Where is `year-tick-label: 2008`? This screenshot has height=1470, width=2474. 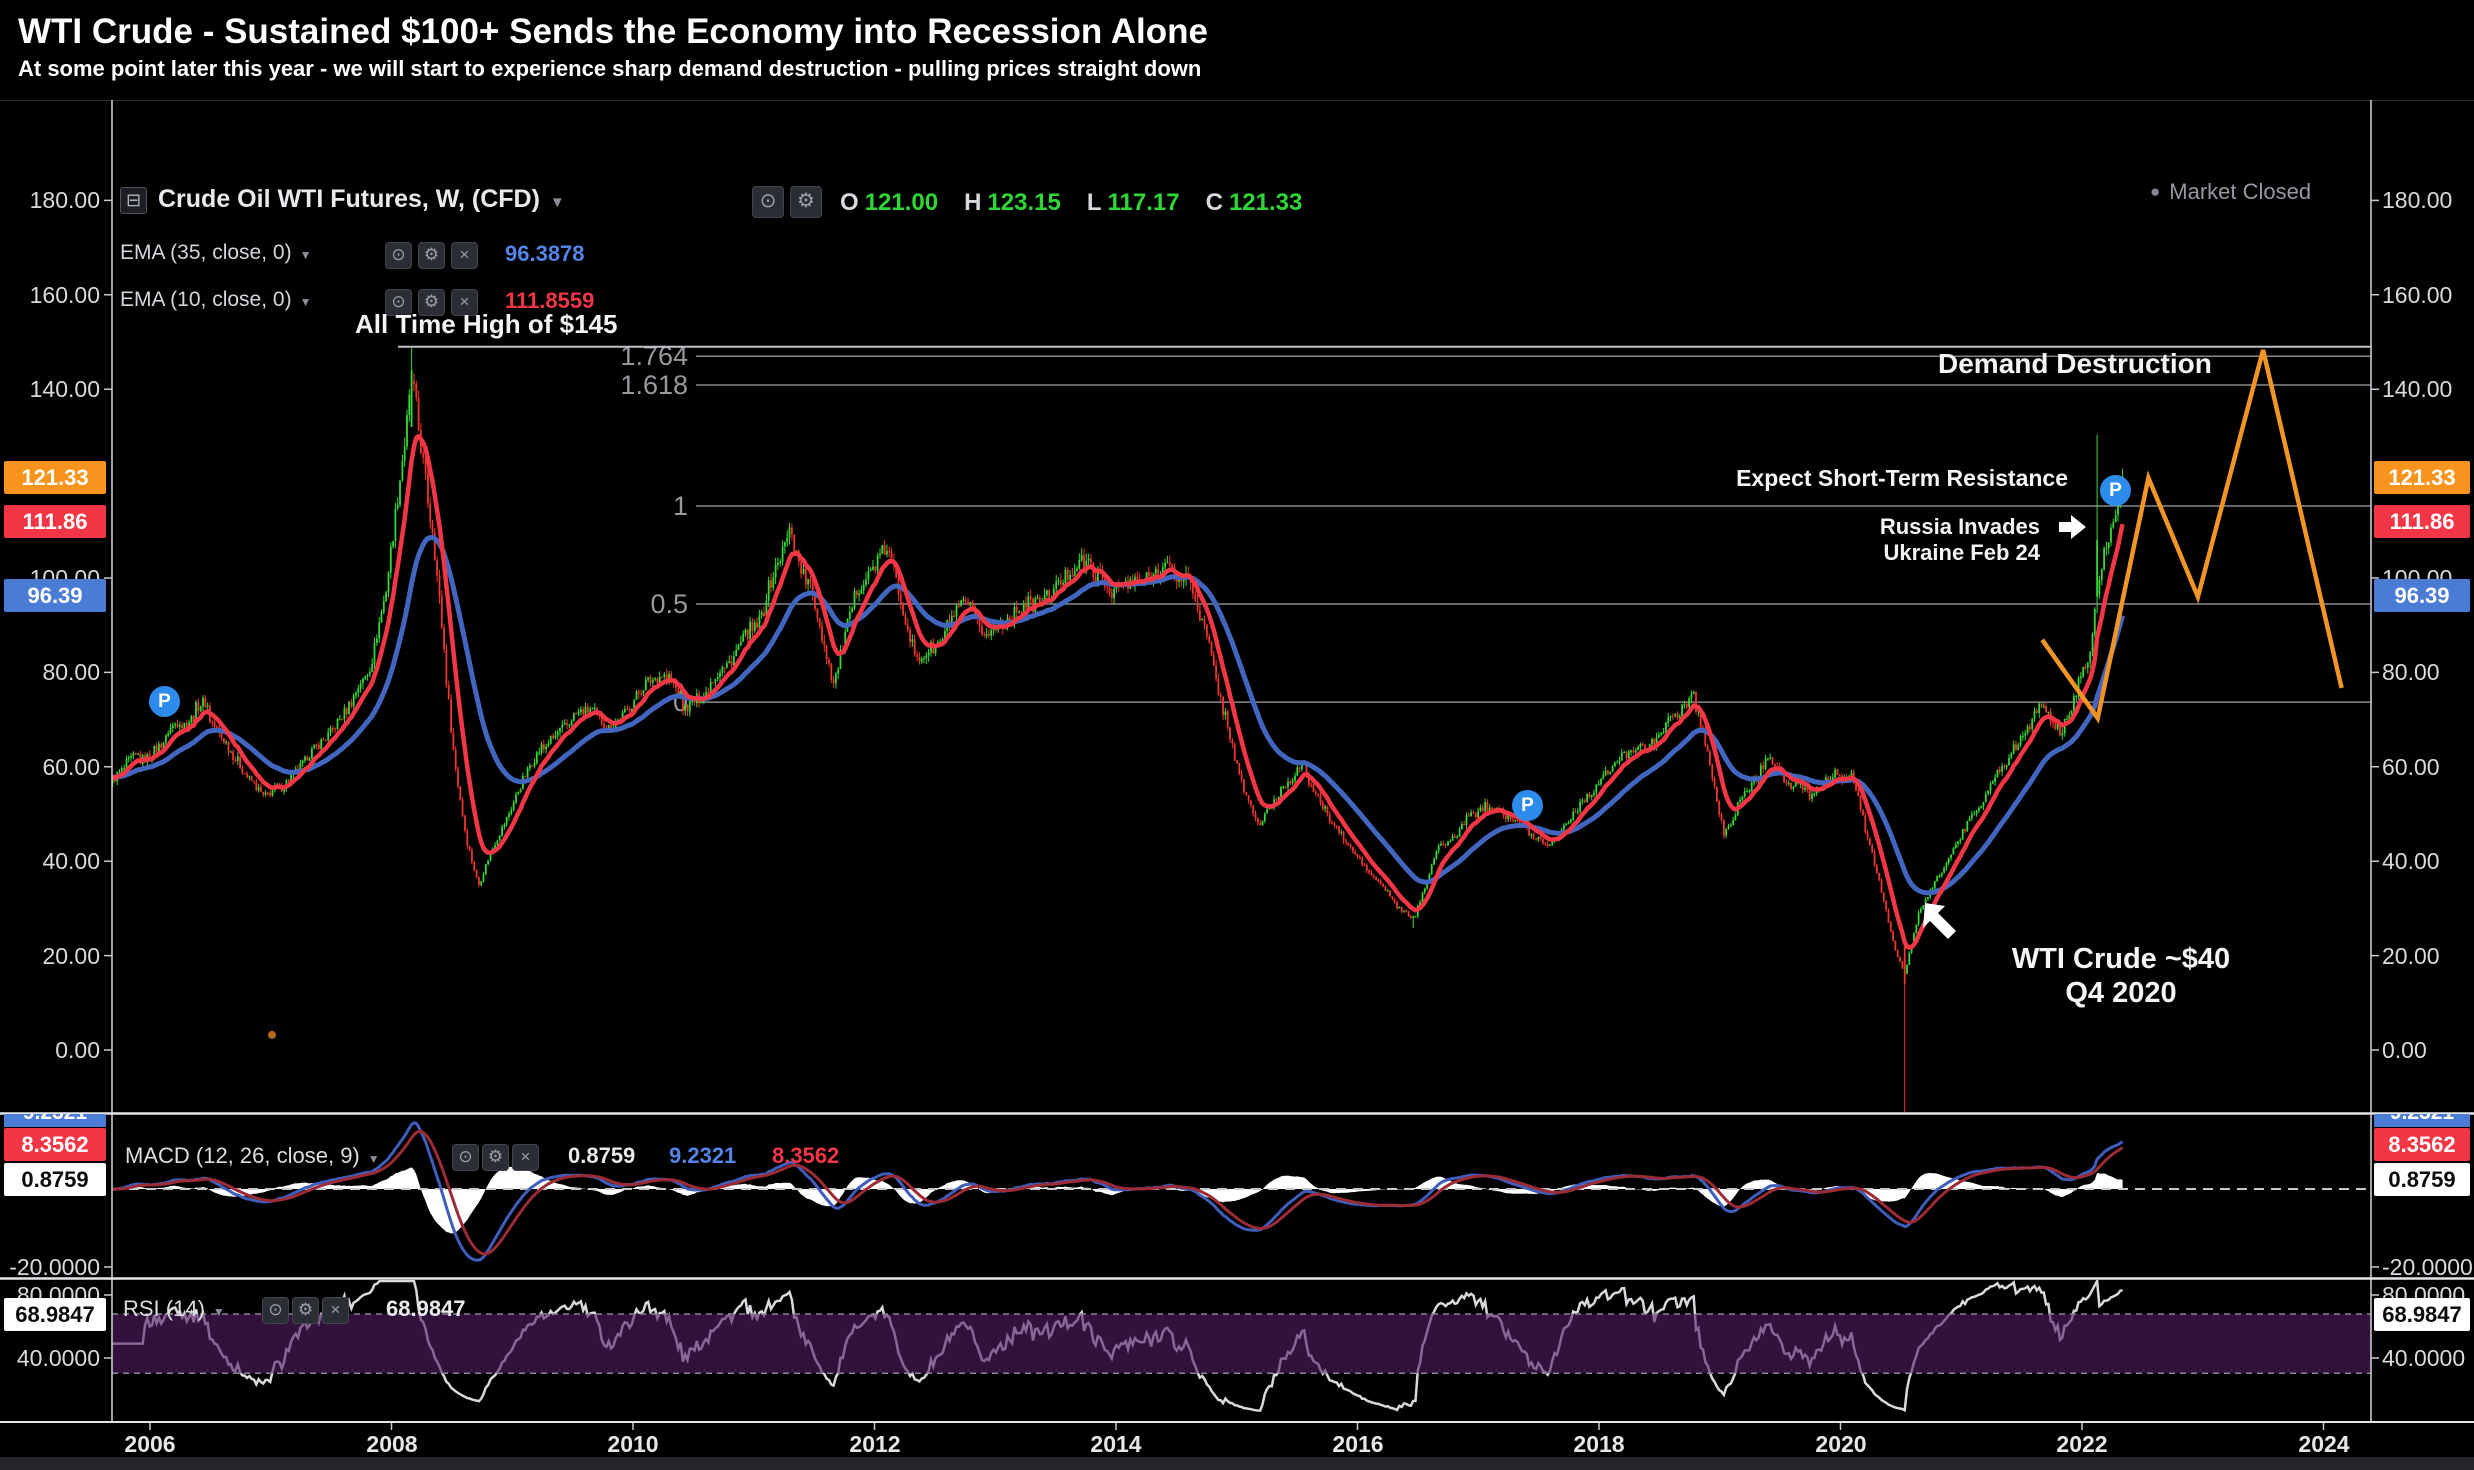 year-tick-label: 2008 is located at coordinates (392, 1444).